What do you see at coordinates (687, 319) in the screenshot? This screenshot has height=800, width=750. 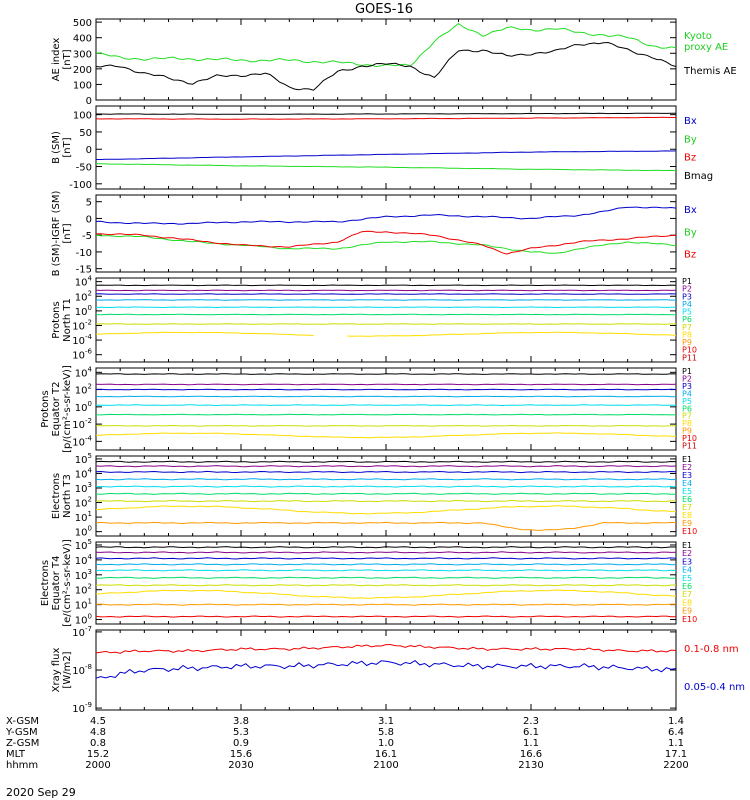 I see `panel-4-legend-p6: P6` at bounding box center [687, 319].